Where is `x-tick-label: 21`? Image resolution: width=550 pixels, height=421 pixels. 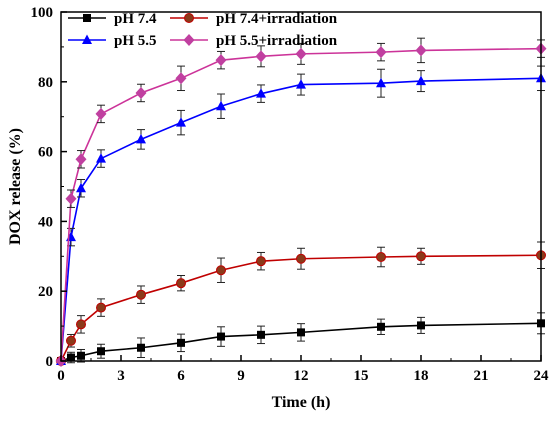
x-tick-label: 21 is located at coordinates (481, 376).